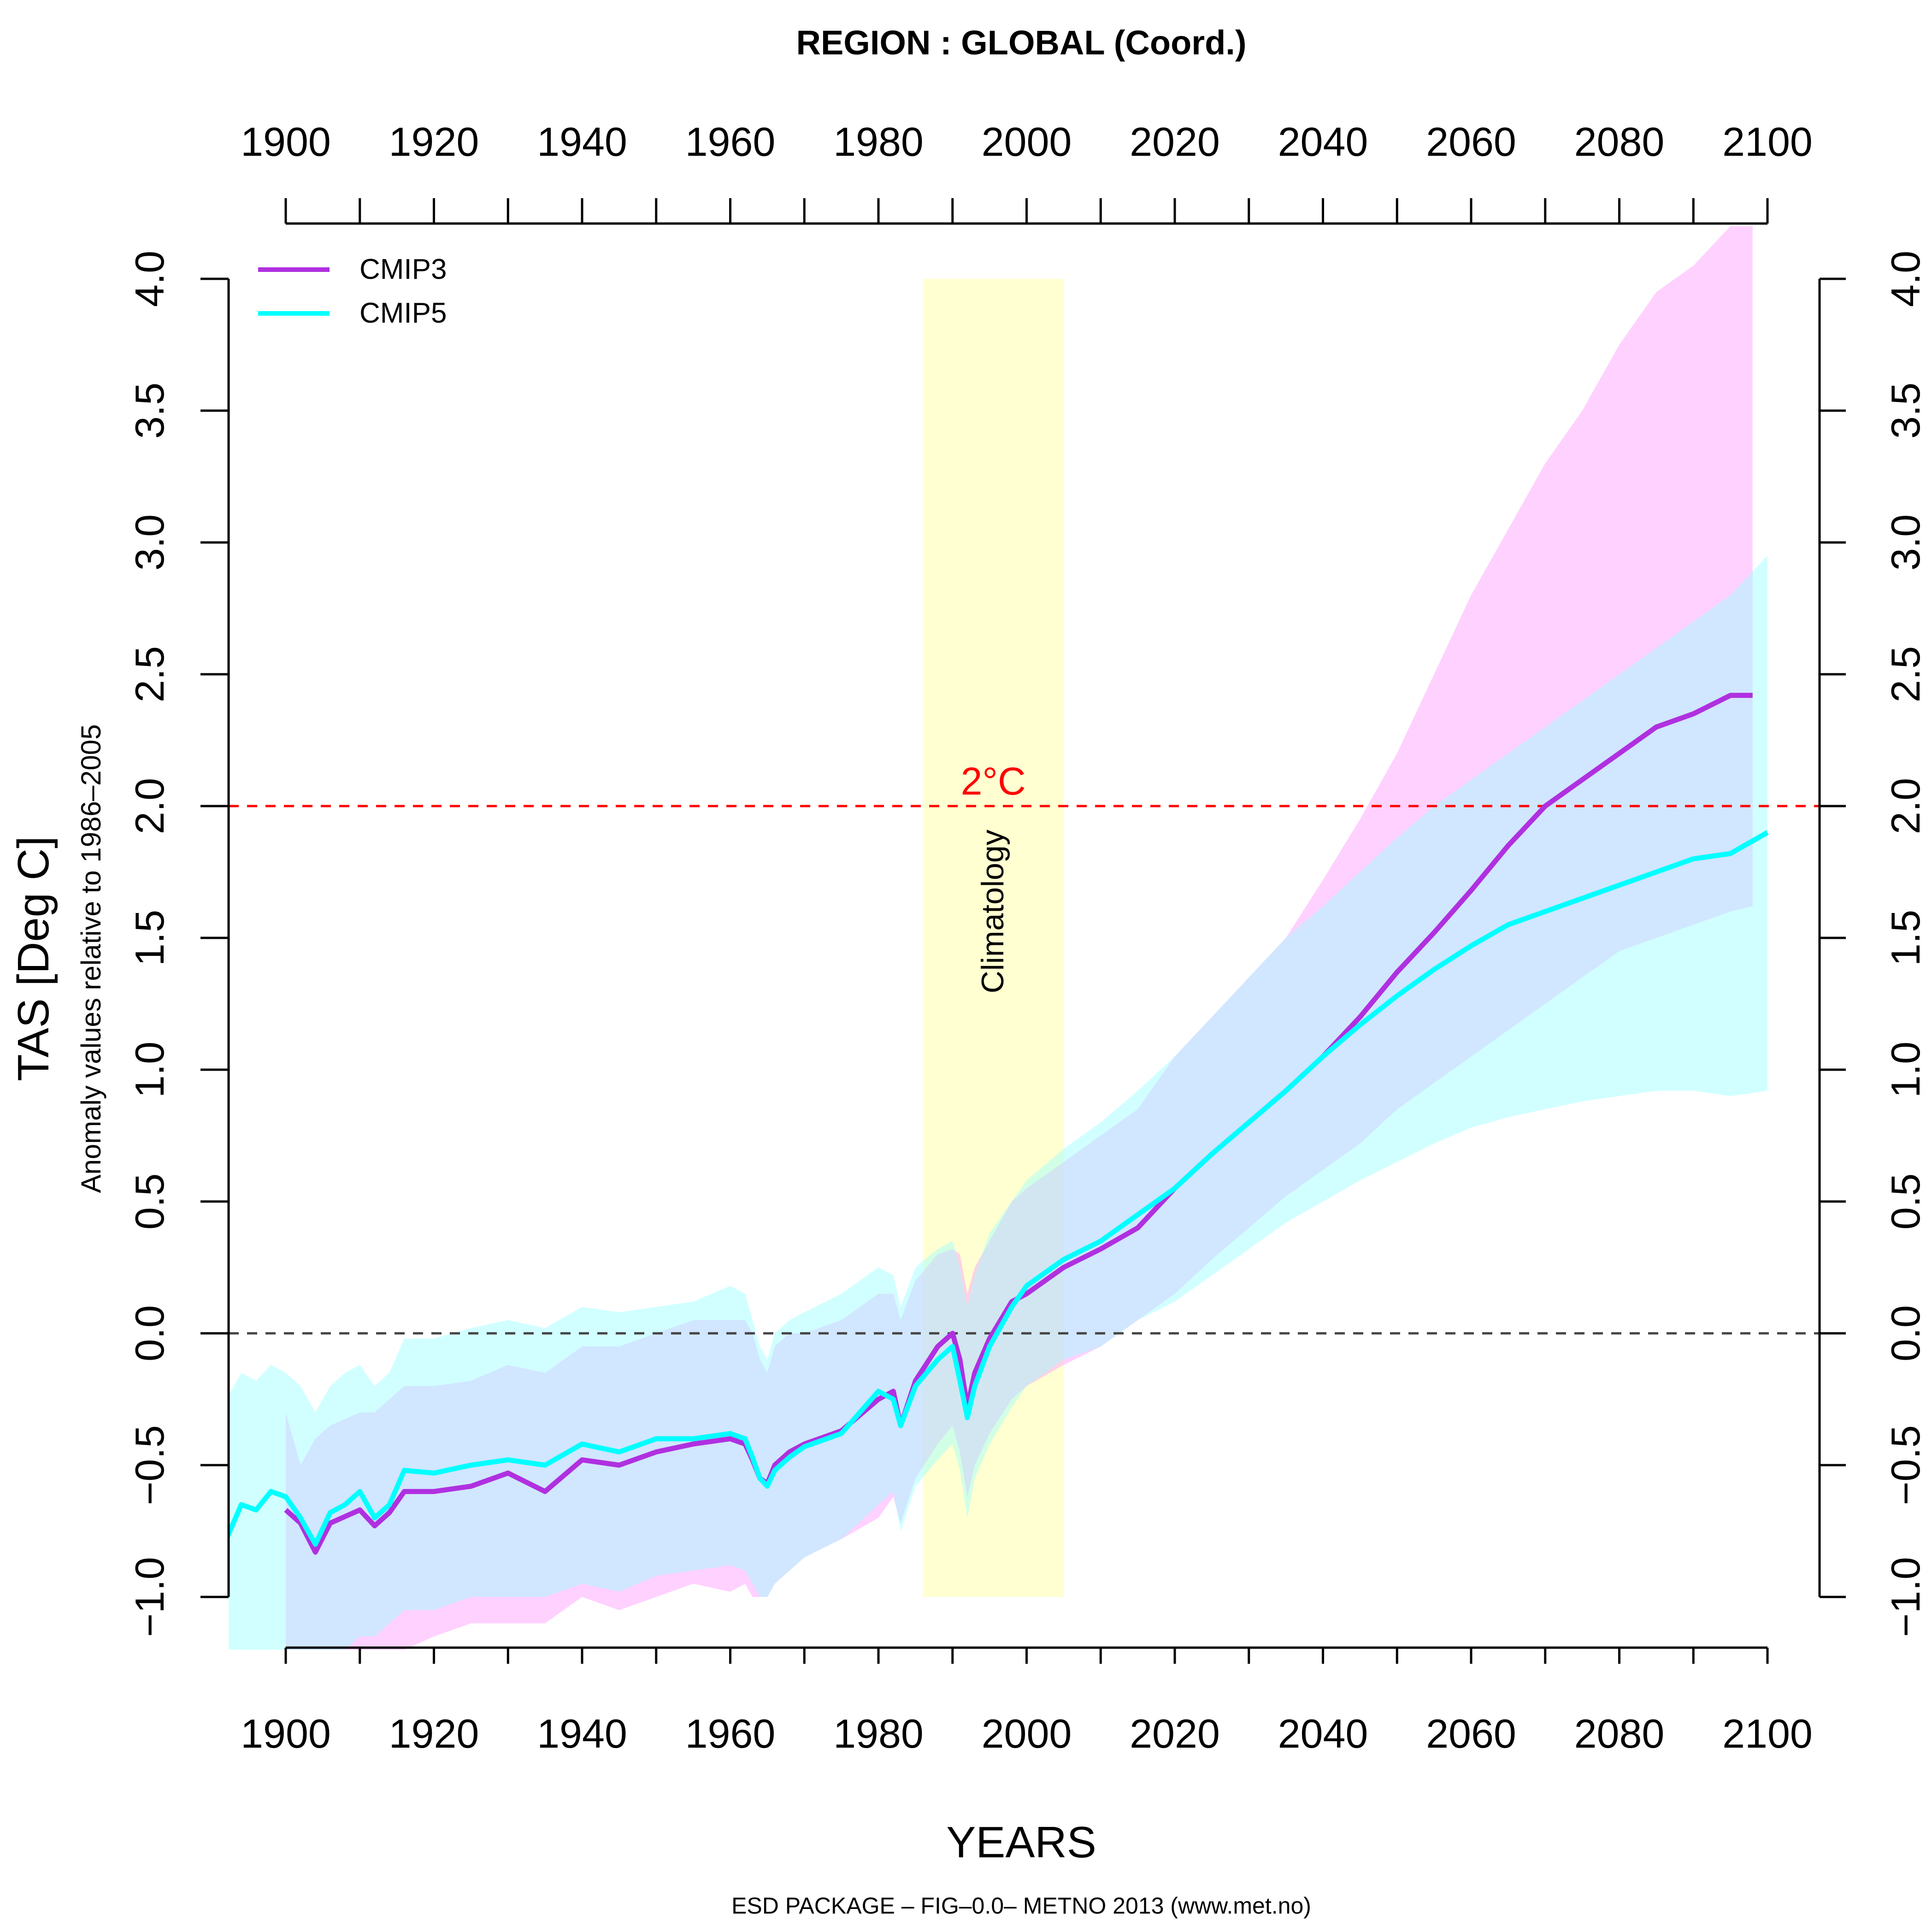 The height and width of the screenshot is (1932, 1932). I want to click on x-tick-label-bottom: 2040, so click(1323, 1733).